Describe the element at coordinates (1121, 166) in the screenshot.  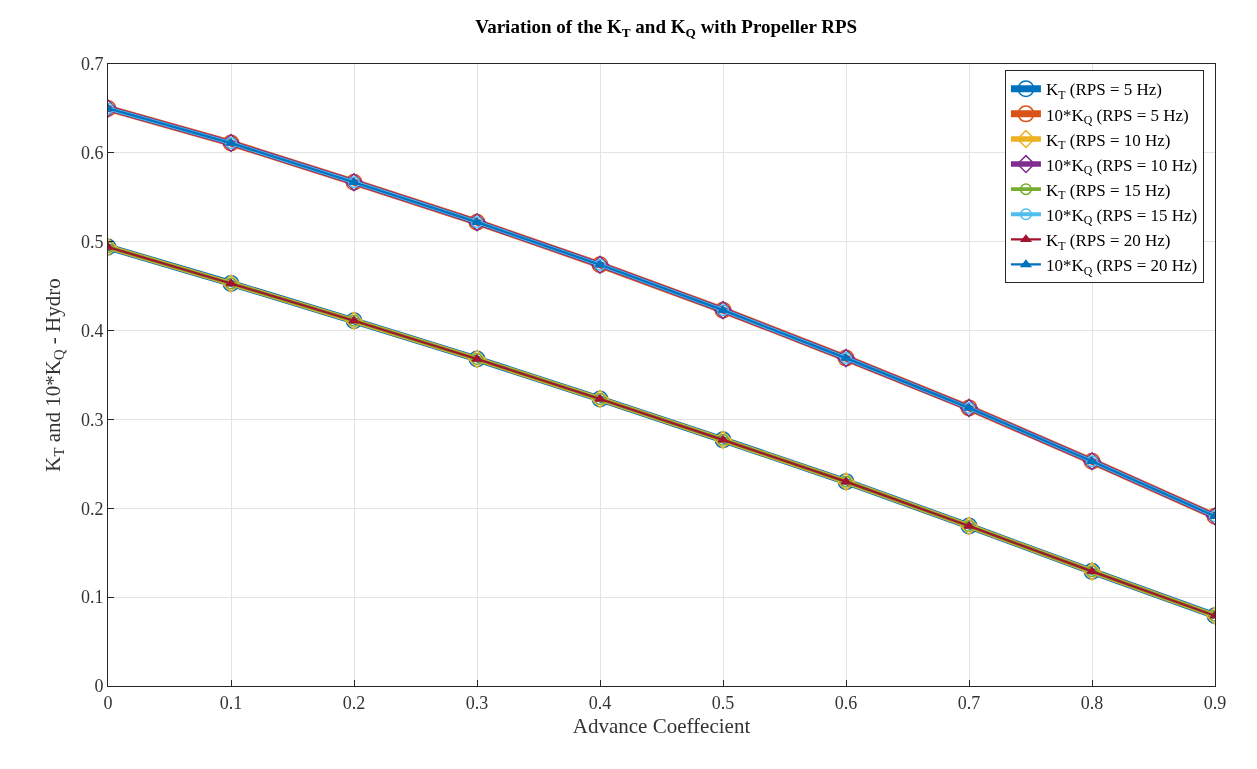
I see `legend-label: 10*K$_{Q}$ (RPS = 10 Hz)` at that location.